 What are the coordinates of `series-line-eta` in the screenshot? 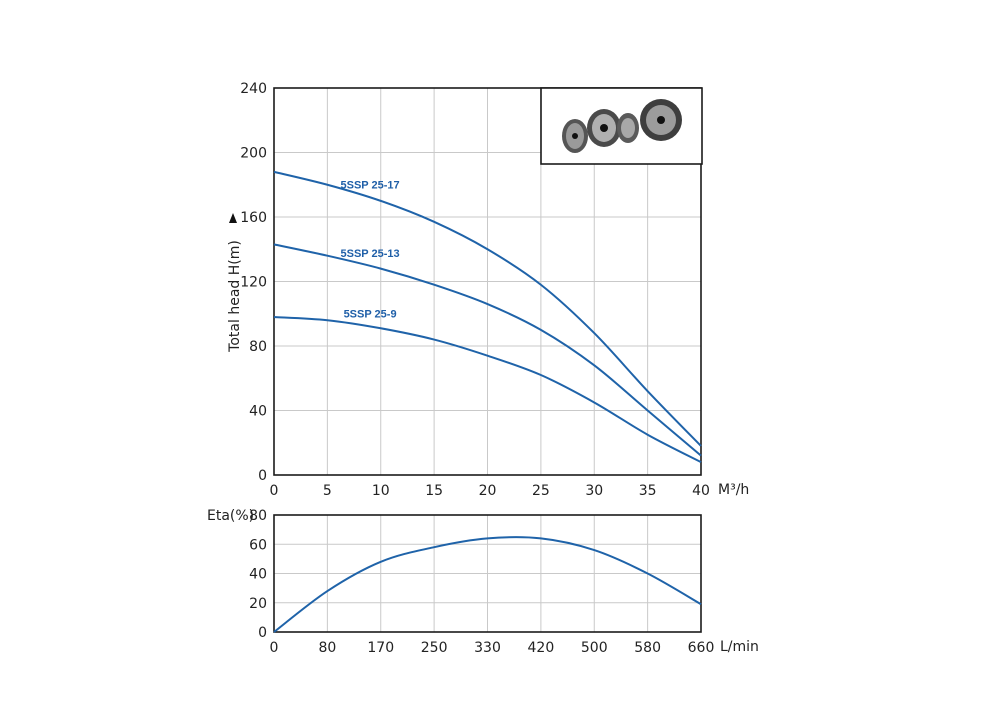 It's located at (487, 584).